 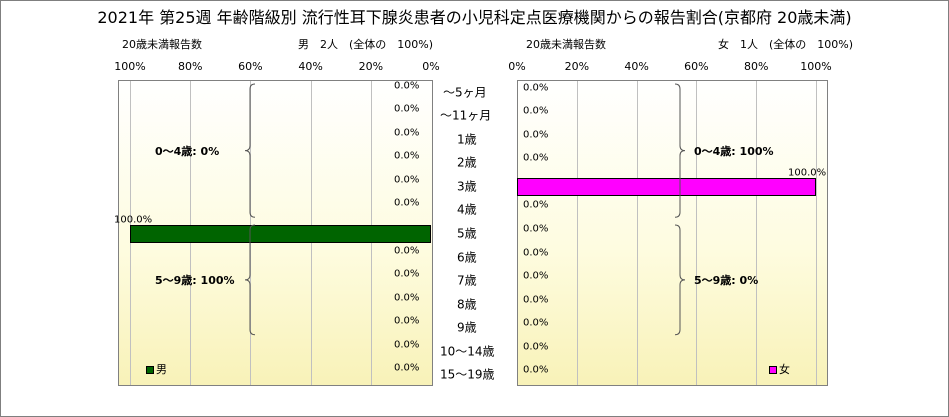 What do you see at coordinates (467, 233) in the screenshot?
I see `age-category-label: 5歳` at bounding box center [467, 233].